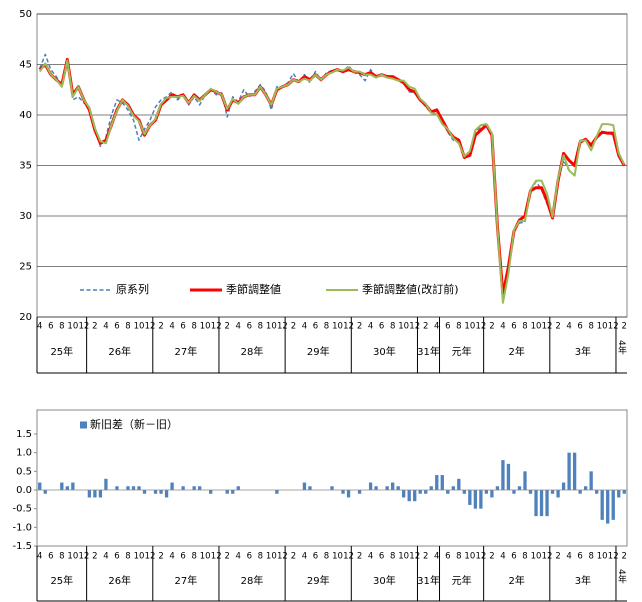 This screenshot has width=642, height=602. What do you see at coordinates (25, 267) in the screenshot?
I see `y-tick-label: 25` at bounding box center [25, 267].